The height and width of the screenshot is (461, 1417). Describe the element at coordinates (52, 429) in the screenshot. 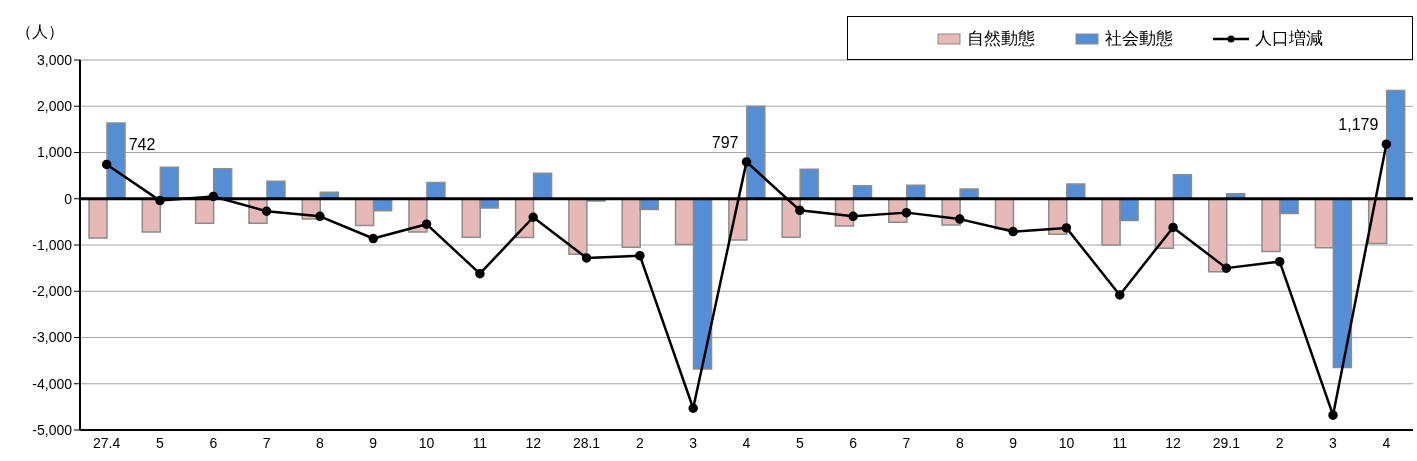

I see `y-tick-label: -5,000` at that location.